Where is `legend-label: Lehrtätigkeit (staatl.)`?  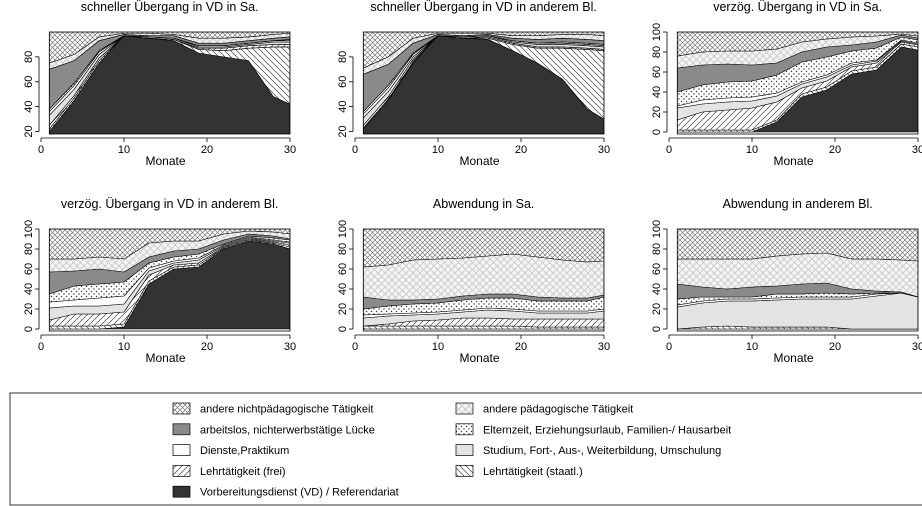 legend-label: Lehrtätigkeit (staatl.) is located at coordinates (533, 472).